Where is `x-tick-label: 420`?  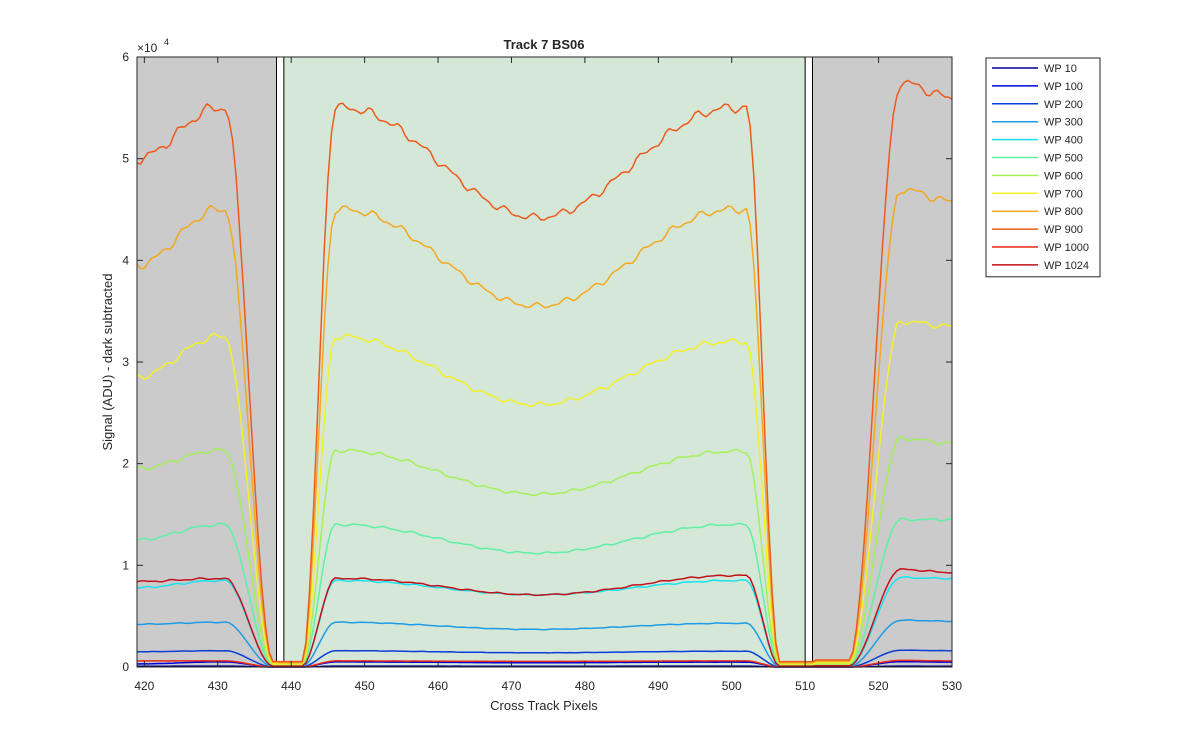 x-tick-label: 420 is located at coordinates (144, 686).